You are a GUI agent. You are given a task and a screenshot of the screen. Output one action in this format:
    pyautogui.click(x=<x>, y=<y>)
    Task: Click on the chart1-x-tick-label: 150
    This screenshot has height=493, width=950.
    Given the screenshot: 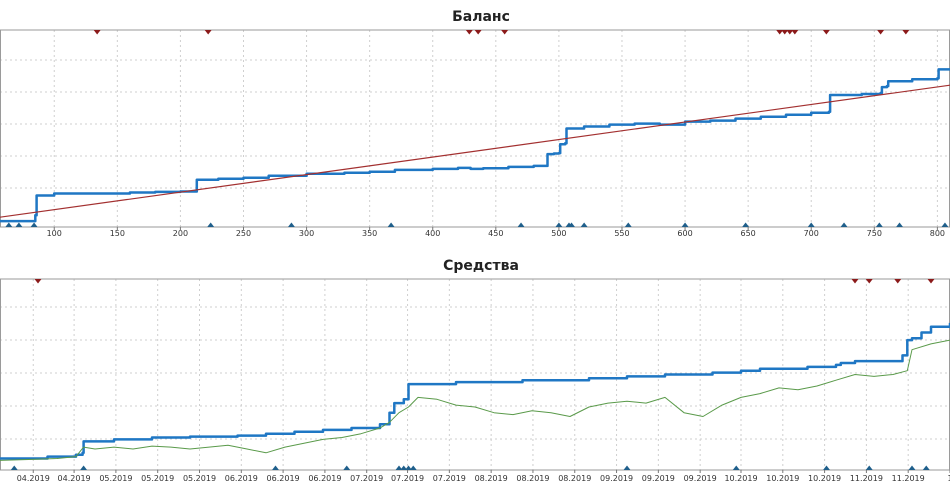 What is the action you would take?
    pyautogui.click(x=117, y=233)
    